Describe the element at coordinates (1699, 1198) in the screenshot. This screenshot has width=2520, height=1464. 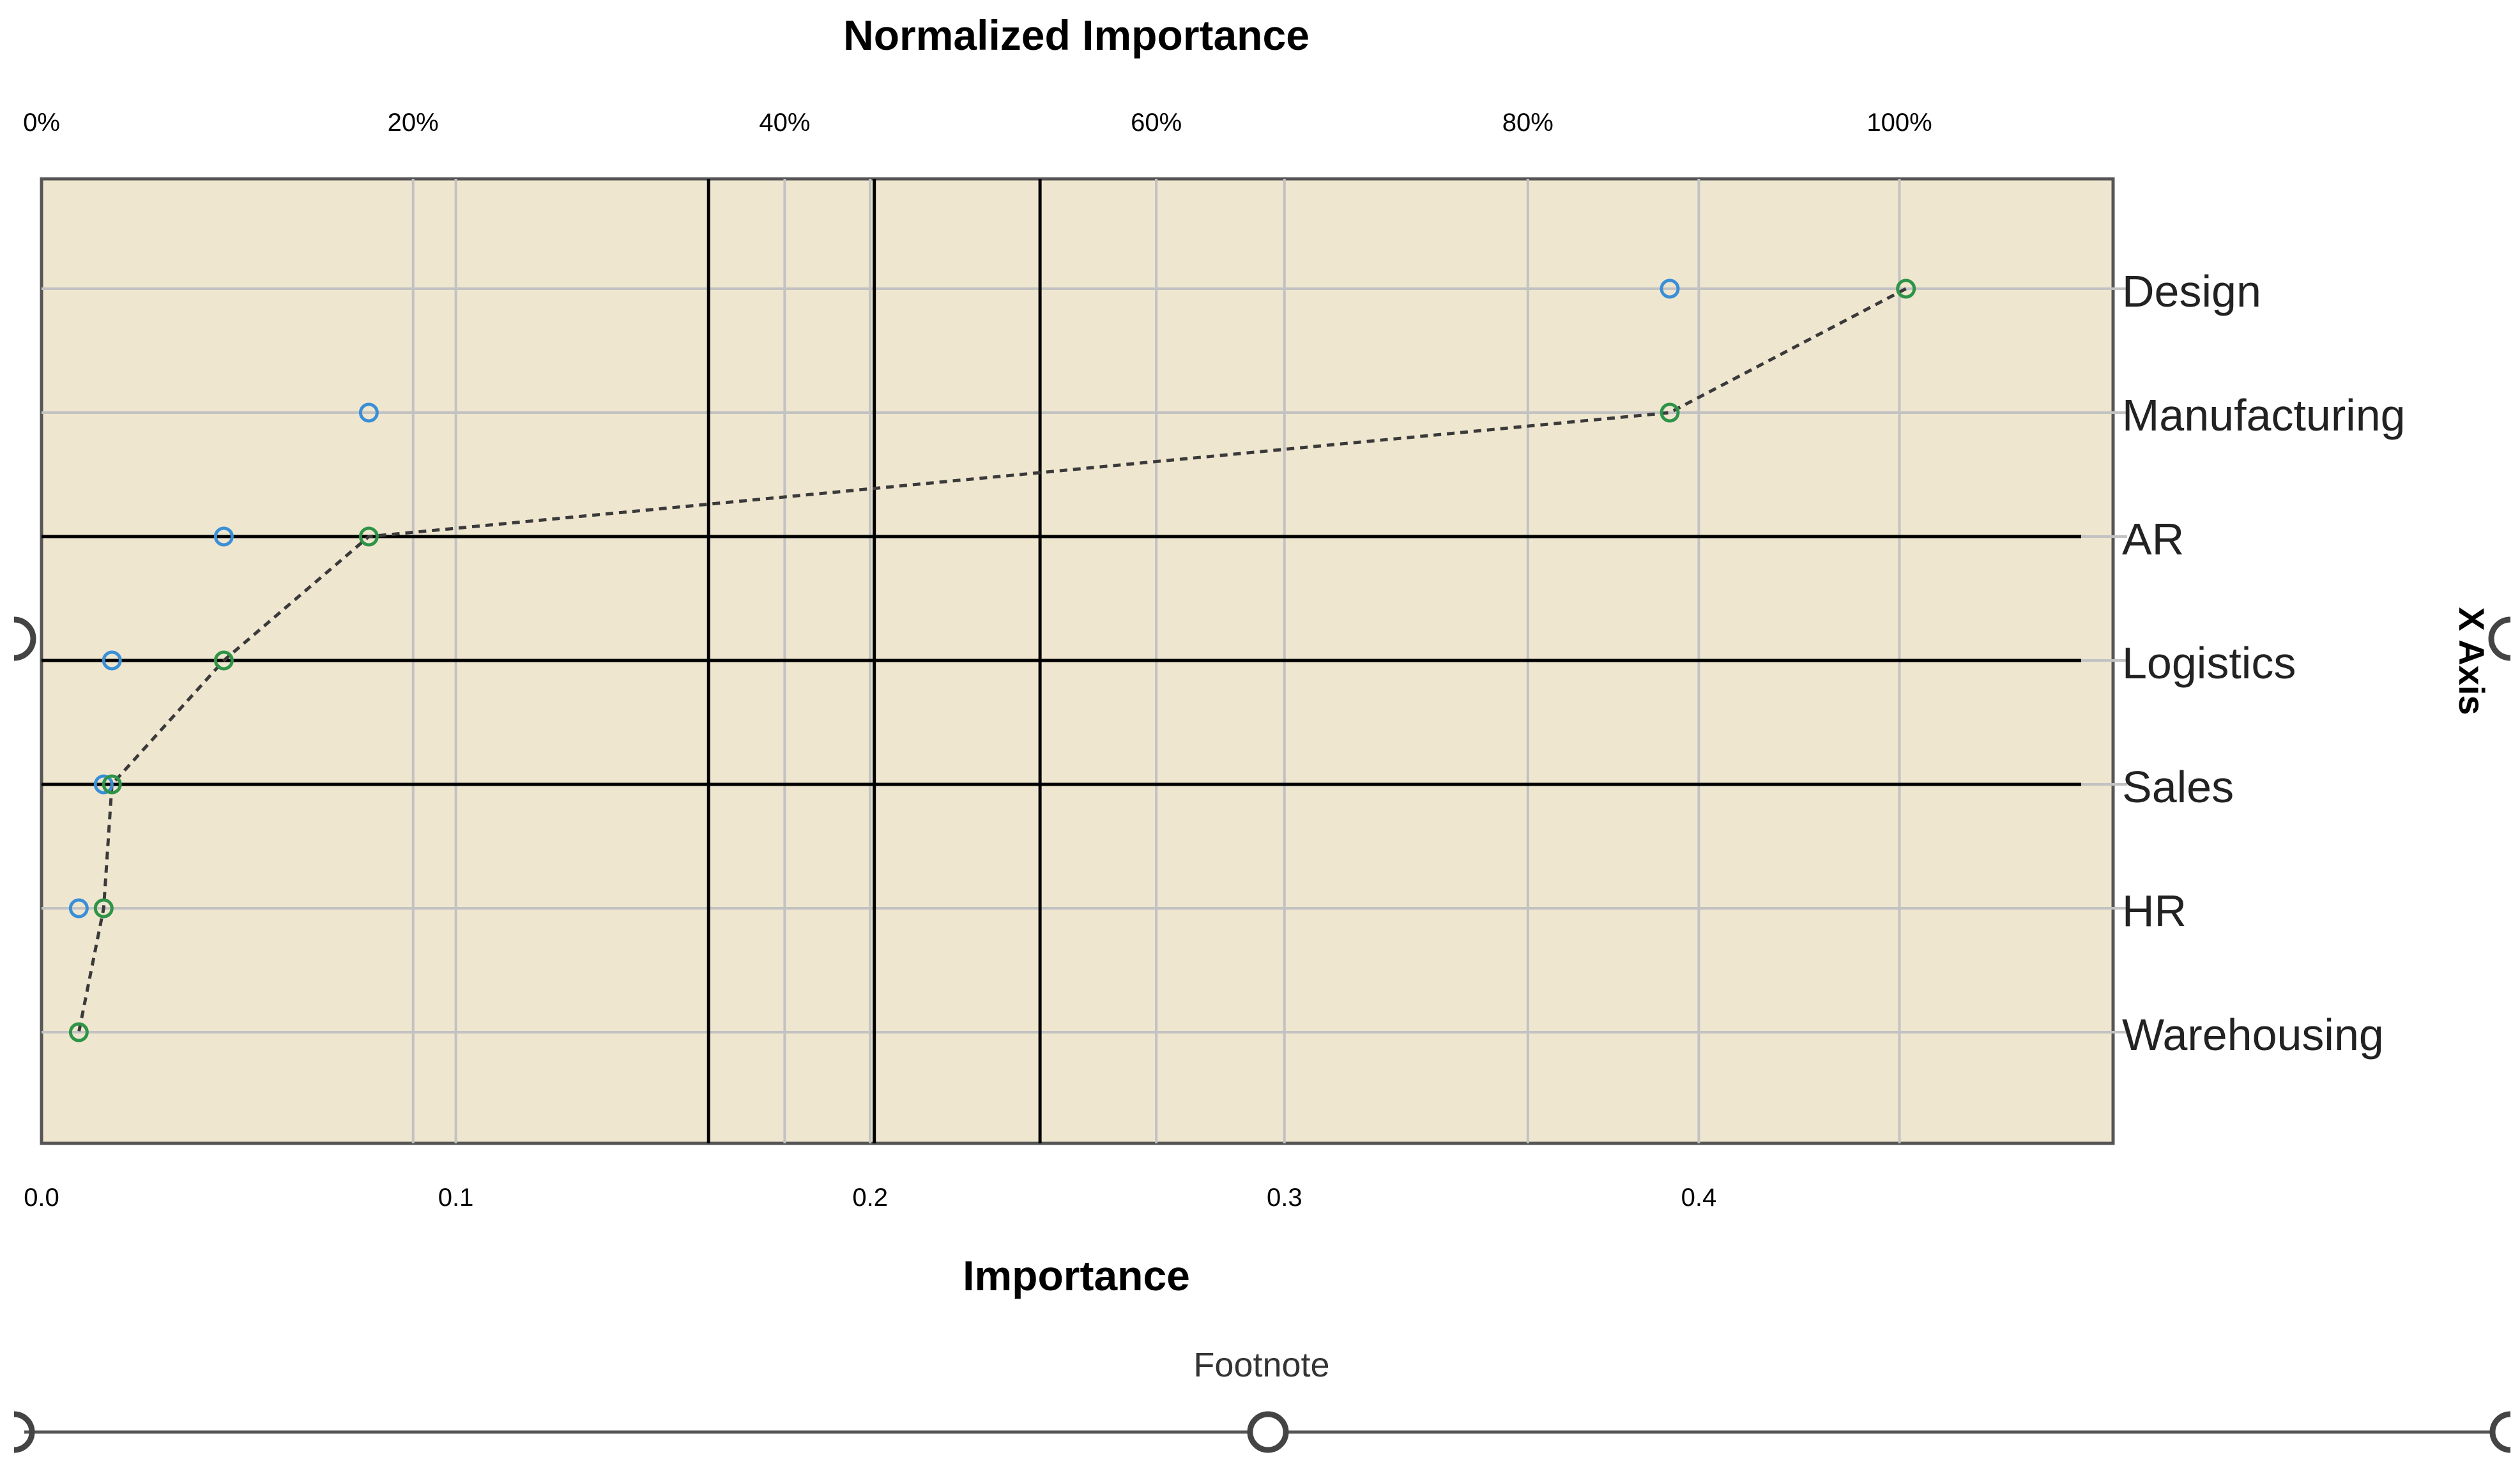
I see `bottom-tick-label: 0.4` at that location.